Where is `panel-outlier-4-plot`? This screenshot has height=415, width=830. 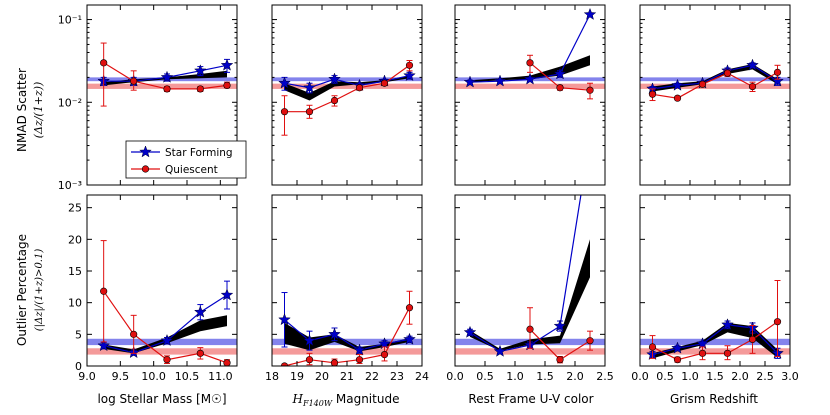 panel-outlier-4-plot is located at coordinates (715, 322).